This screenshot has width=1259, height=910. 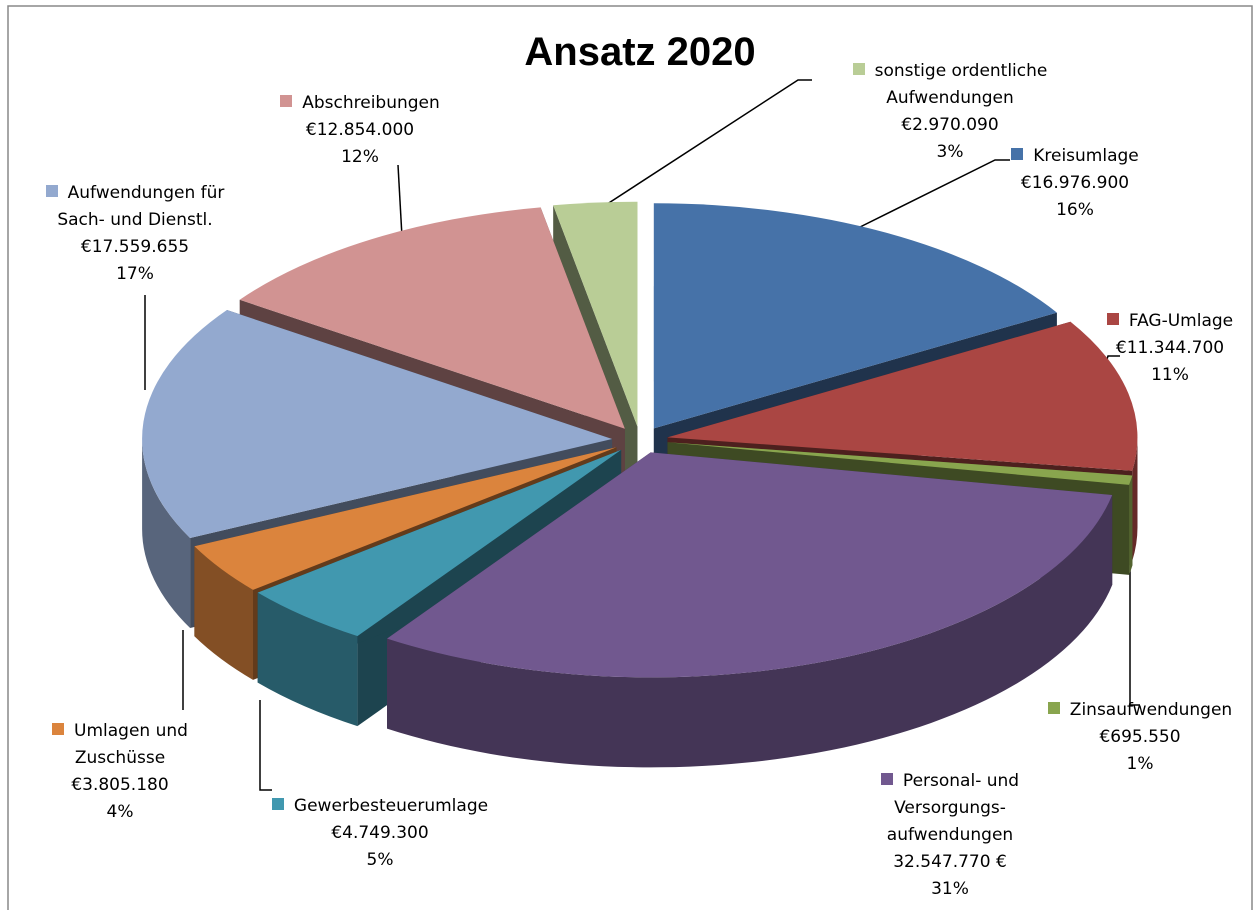 What do you see at coordinates (135, 247) in the screenshot?
I see `value-label: €17.559.655` at bounding box center [135, 247].